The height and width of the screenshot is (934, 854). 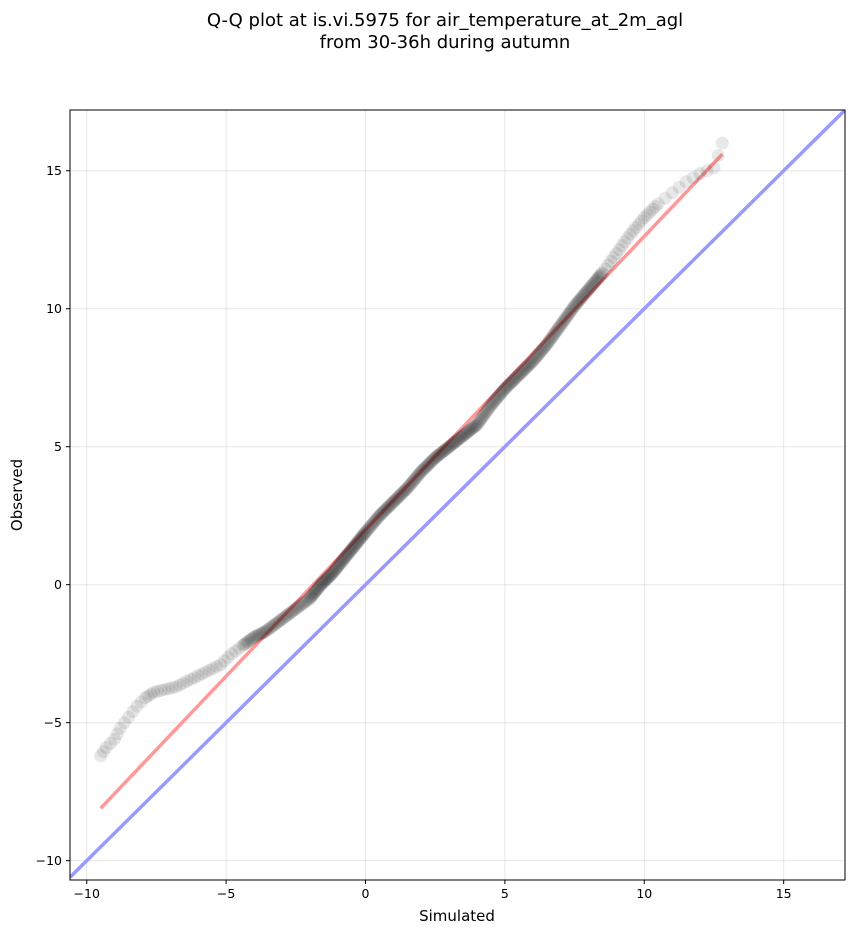 What do you see at coordinates (226, 893) in the screenshot?
I see `x-tick-label: −5` at bounding box center [226, 893].